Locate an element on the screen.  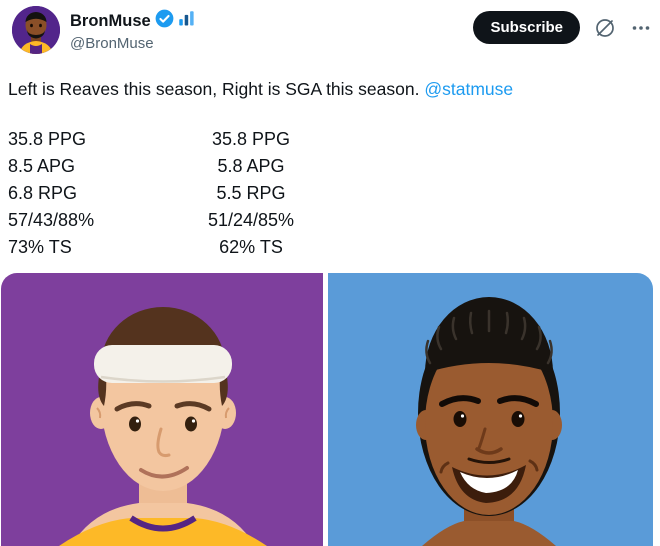
subscribe-button: Subscribe is located at coordinates (526, 27).